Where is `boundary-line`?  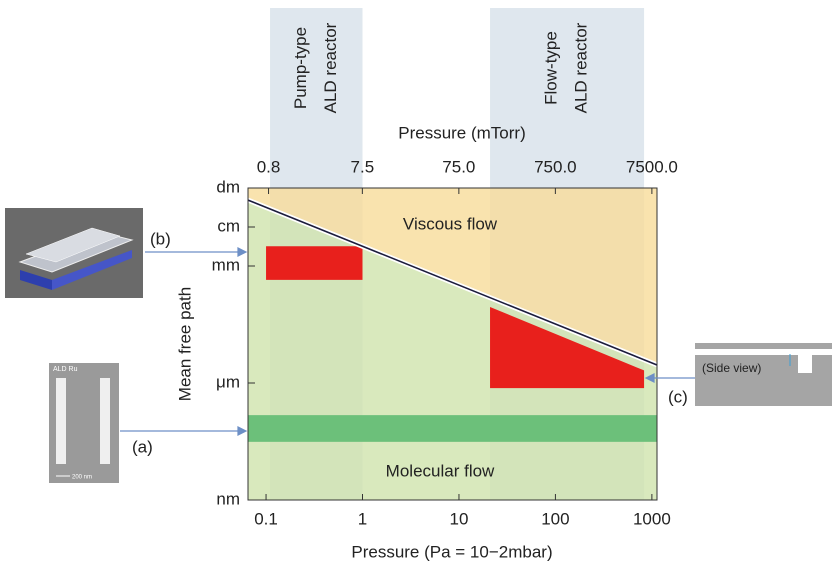 boundary-line is located at coordinates (452, 282).